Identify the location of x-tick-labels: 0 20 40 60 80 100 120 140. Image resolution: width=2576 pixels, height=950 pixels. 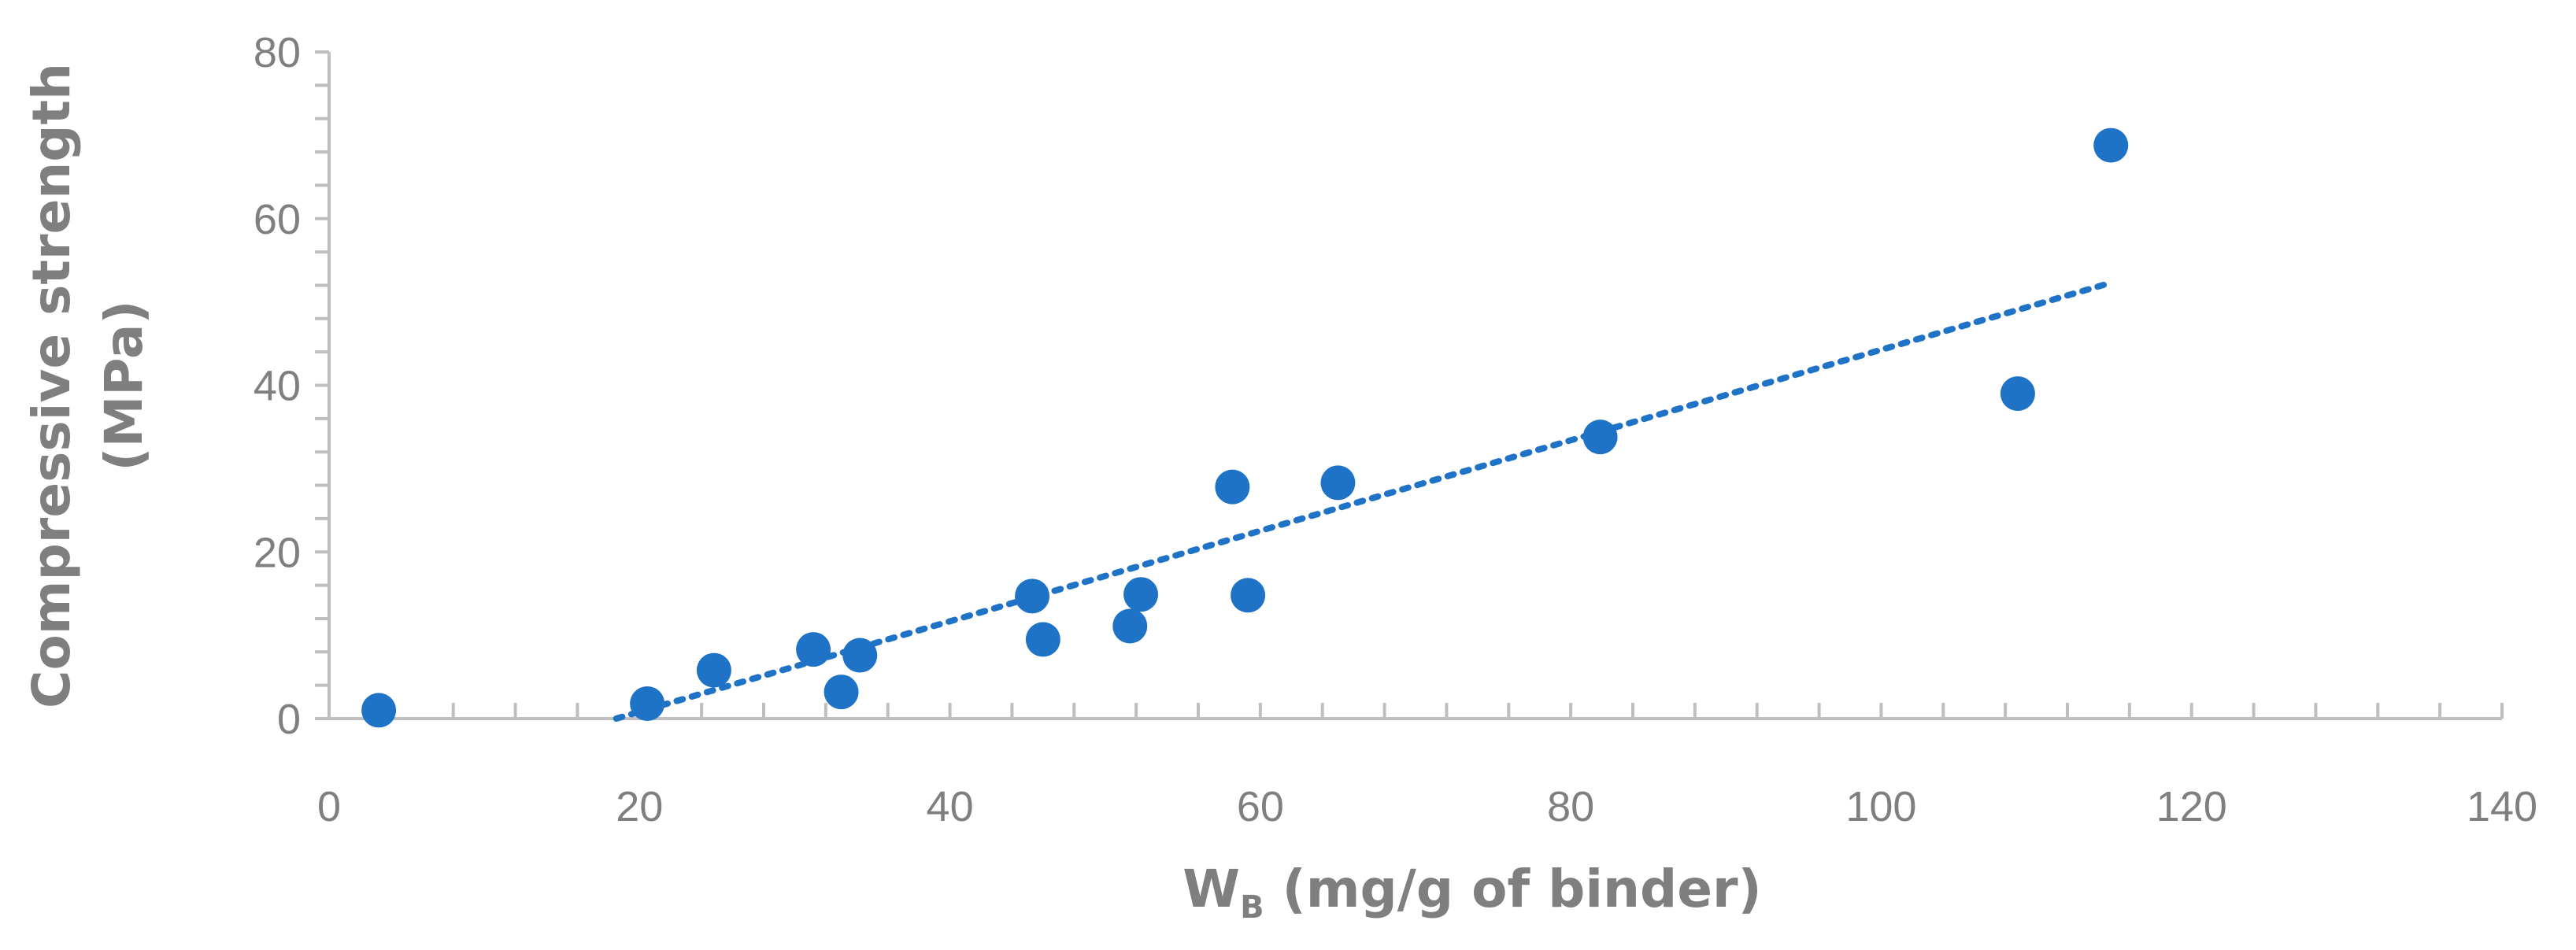
(1427, 806).